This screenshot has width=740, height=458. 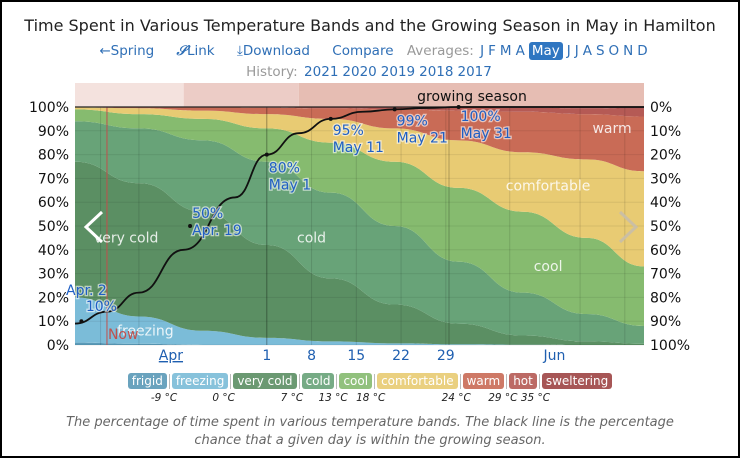 What do you see at coordinates (665, 275) in the screenshot?
I see `y-tick-right: 70%` at bounding box center [665, 275].